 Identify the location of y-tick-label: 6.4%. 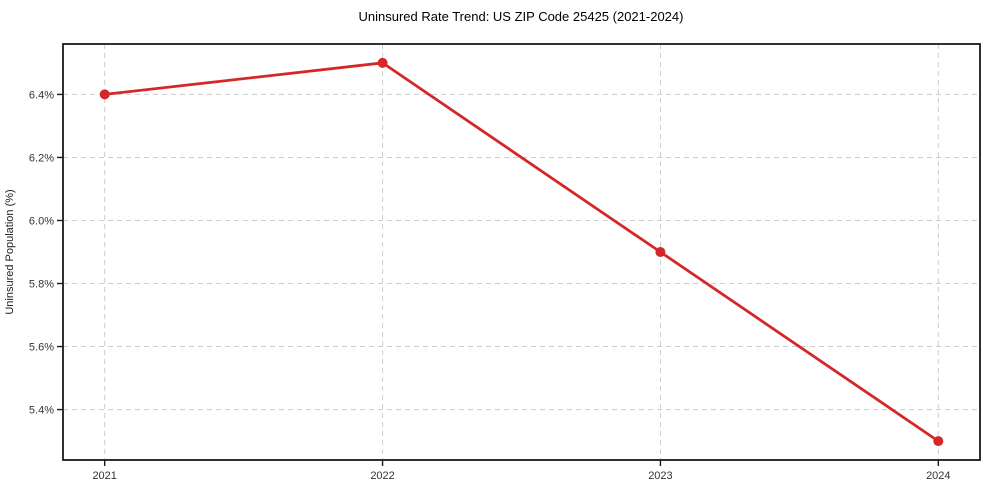
(41, 95).